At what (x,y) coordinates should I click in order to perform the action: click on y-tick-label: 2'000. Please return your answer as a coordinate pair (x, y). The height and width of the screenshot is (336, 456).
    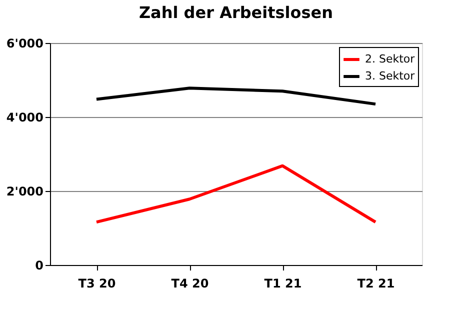
    Looking at the image, I should click on (25, 191).